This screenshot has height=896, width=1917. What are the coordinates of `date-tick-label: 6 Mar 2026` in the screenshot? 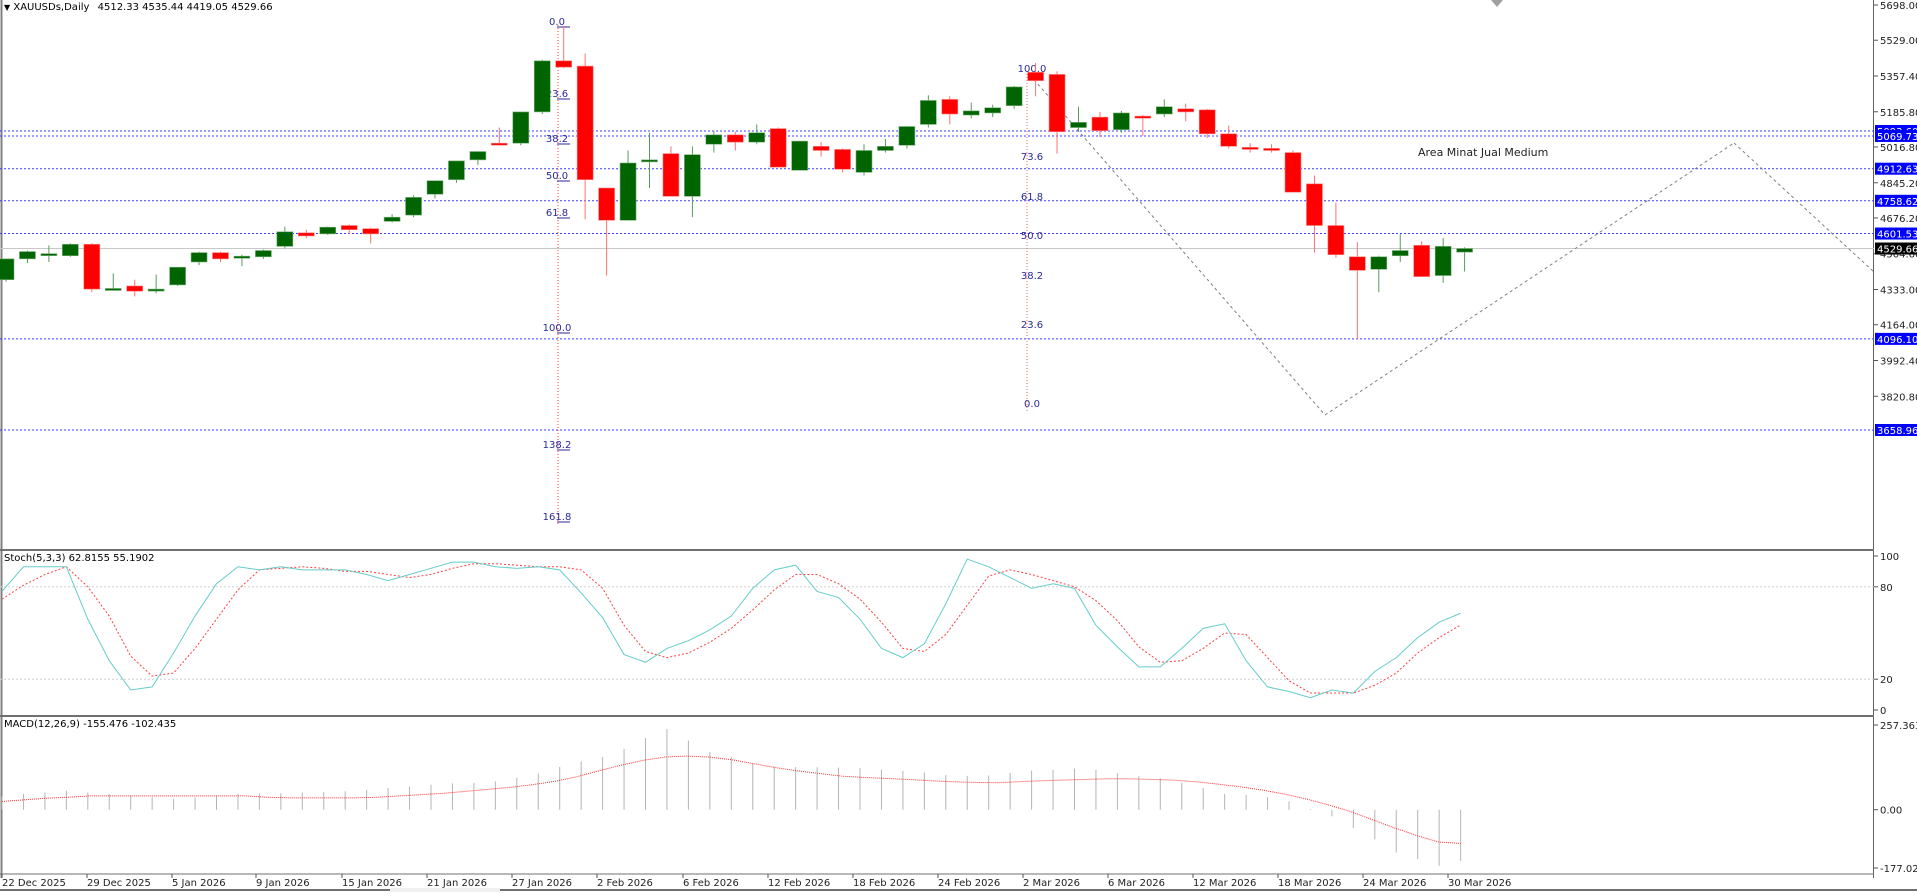 It's located at (1136, 883).